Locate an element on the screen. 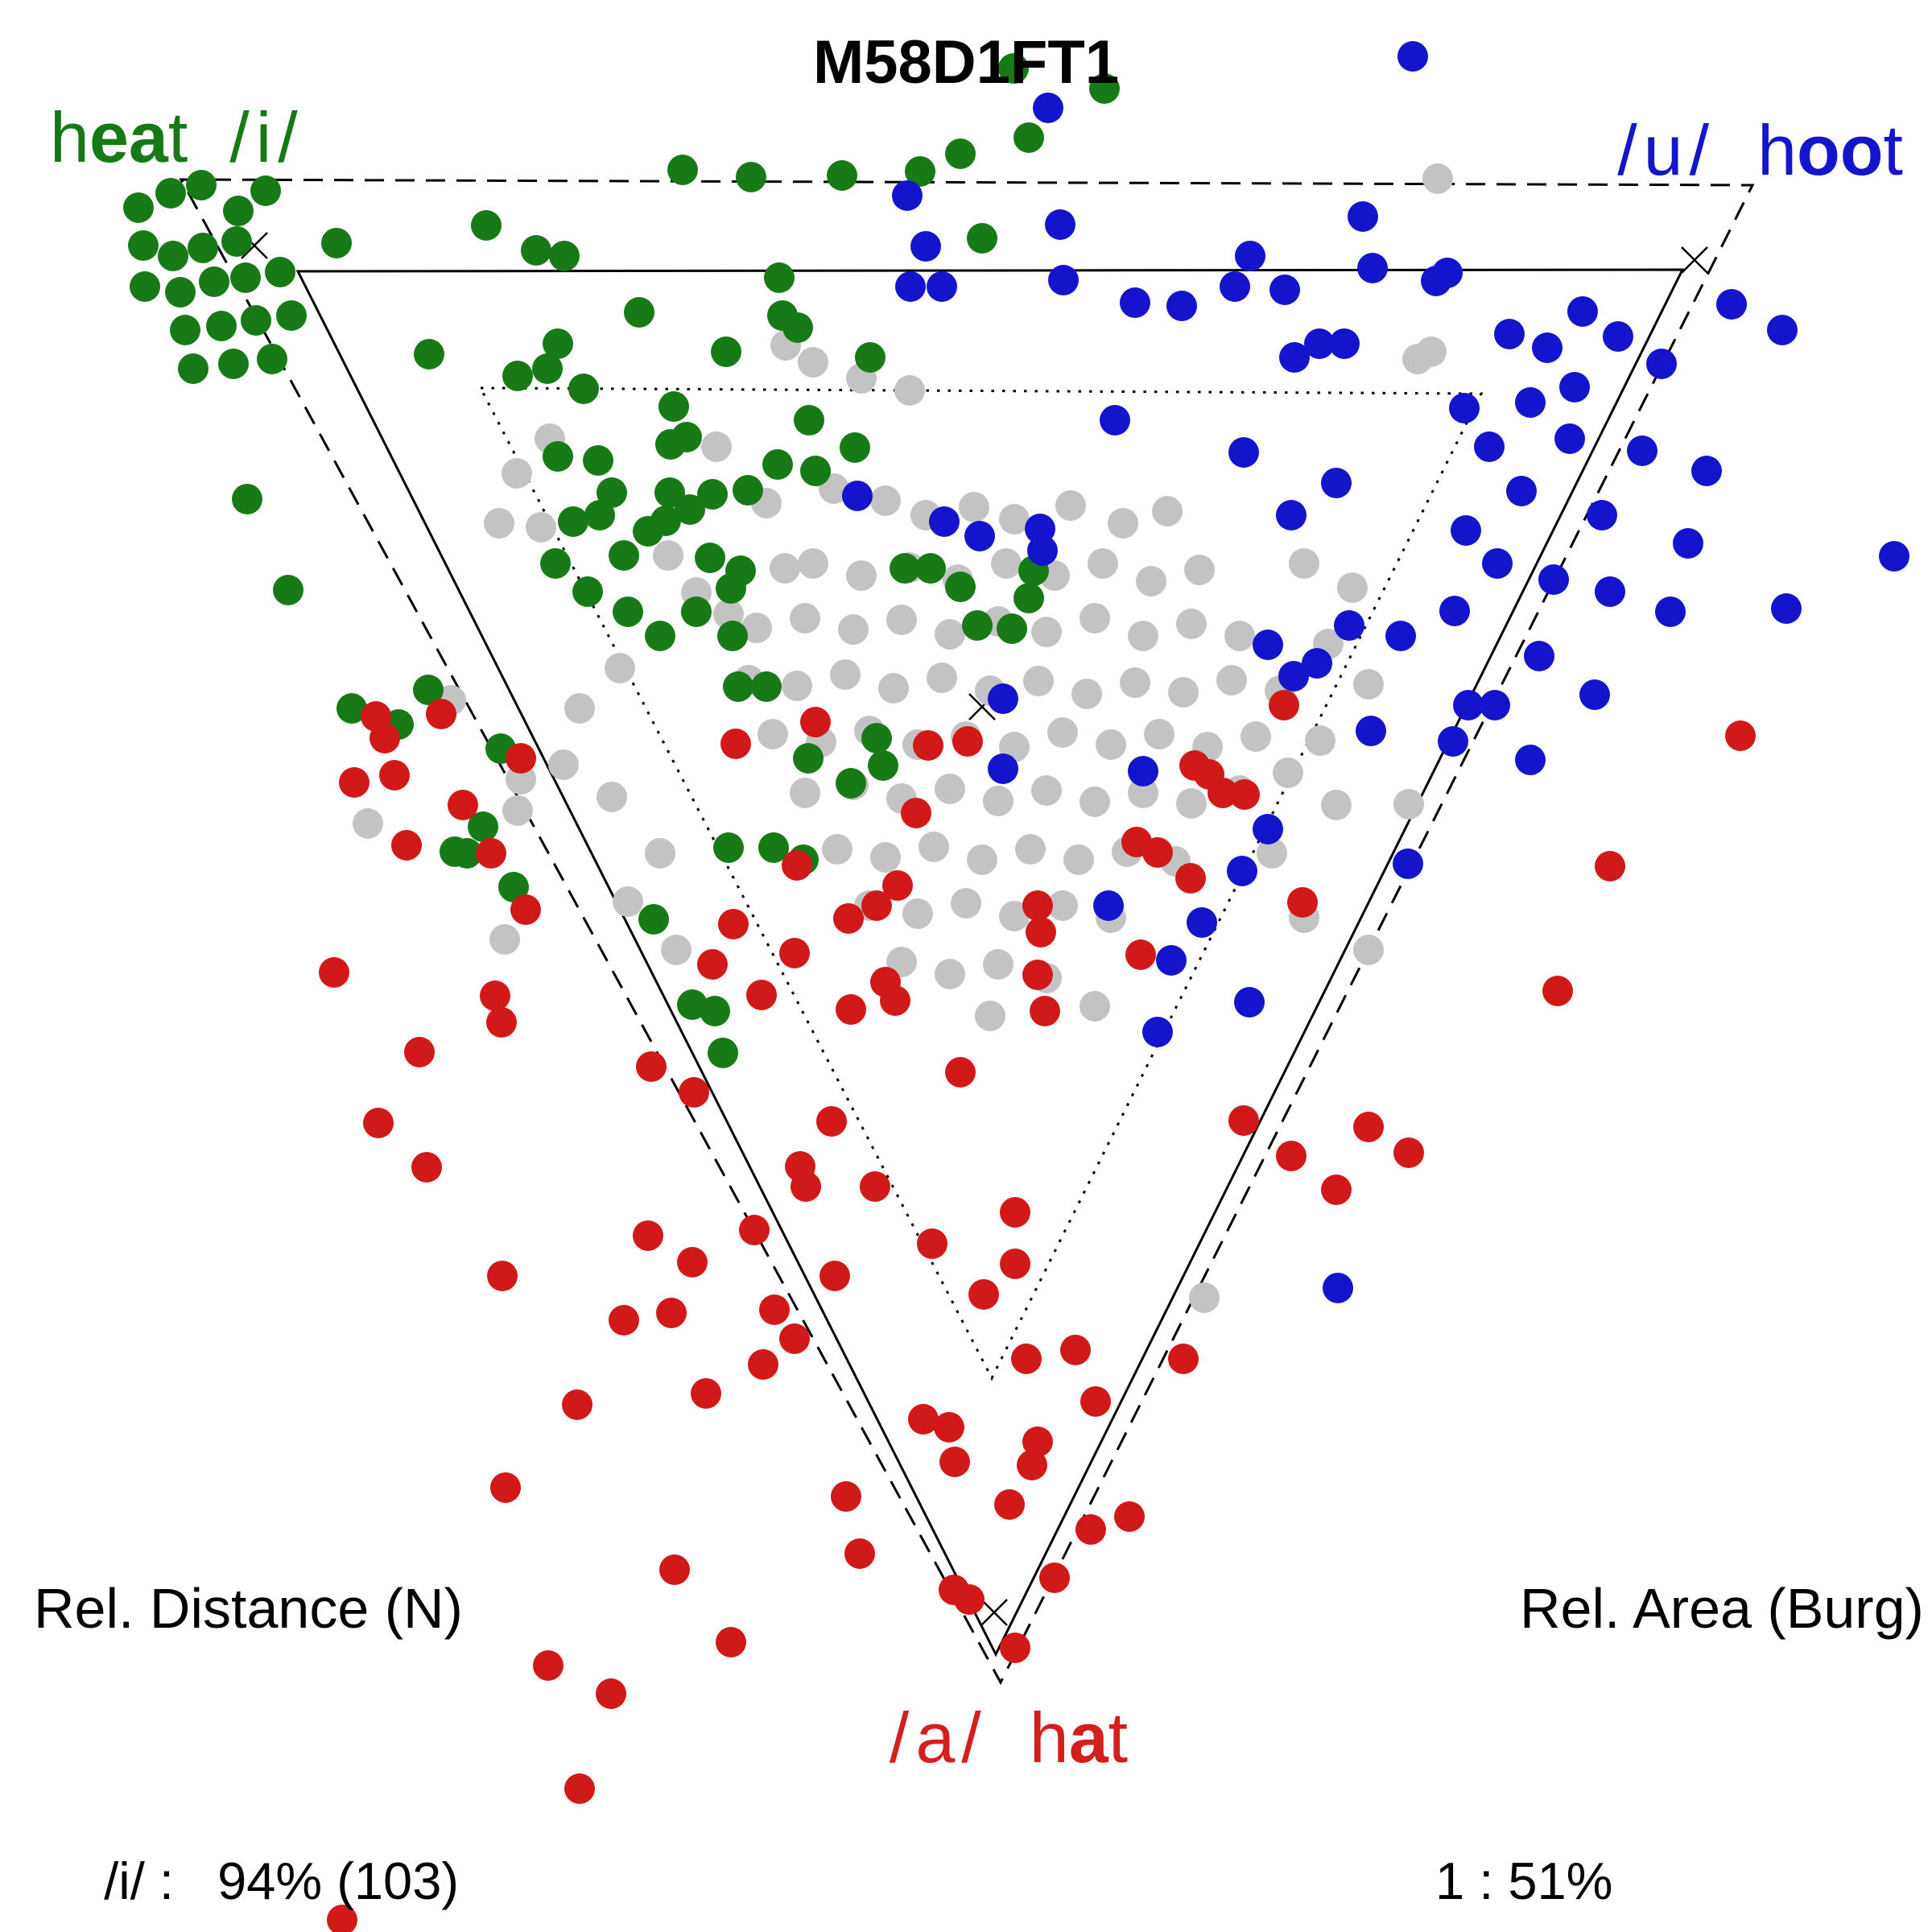  word-part: oo is located at coordinates (1840, 150).